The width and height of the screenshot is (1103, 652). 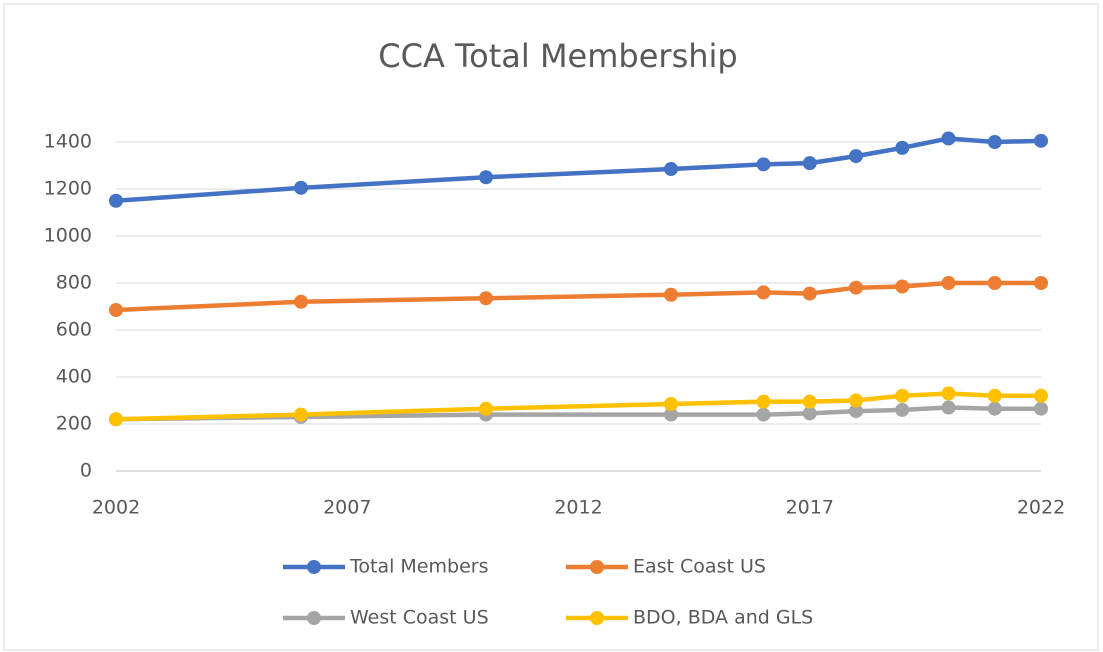 What do you see at coordinates (578, 508) in the screenshot?
I see `x-tick-label: 2012` at bounding box center [578, 508].